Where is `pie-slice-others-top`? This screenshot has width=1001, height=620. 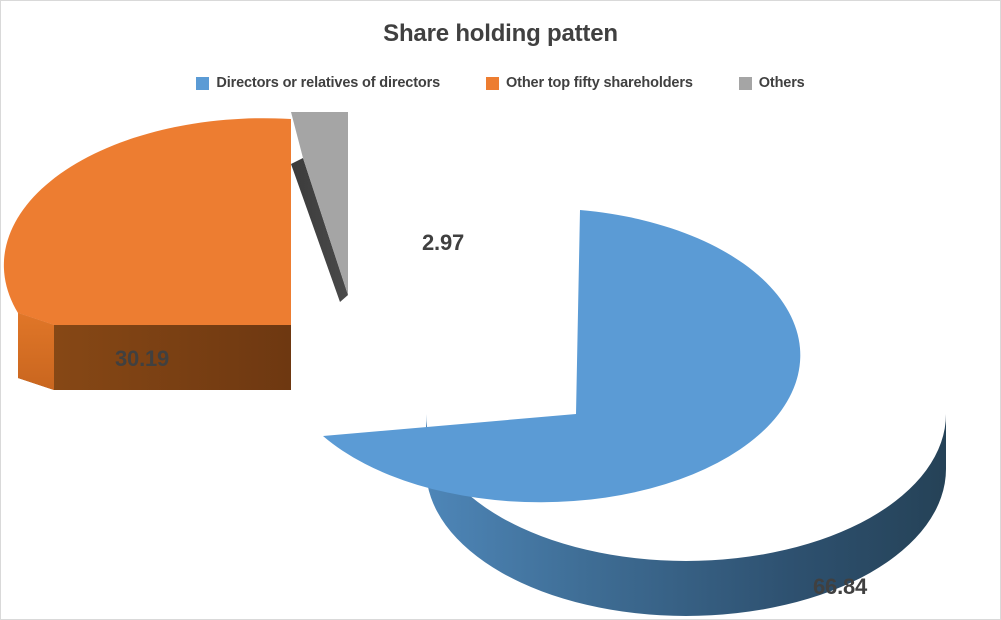 pie-slice-others-top is located at coordinates (319, 203).